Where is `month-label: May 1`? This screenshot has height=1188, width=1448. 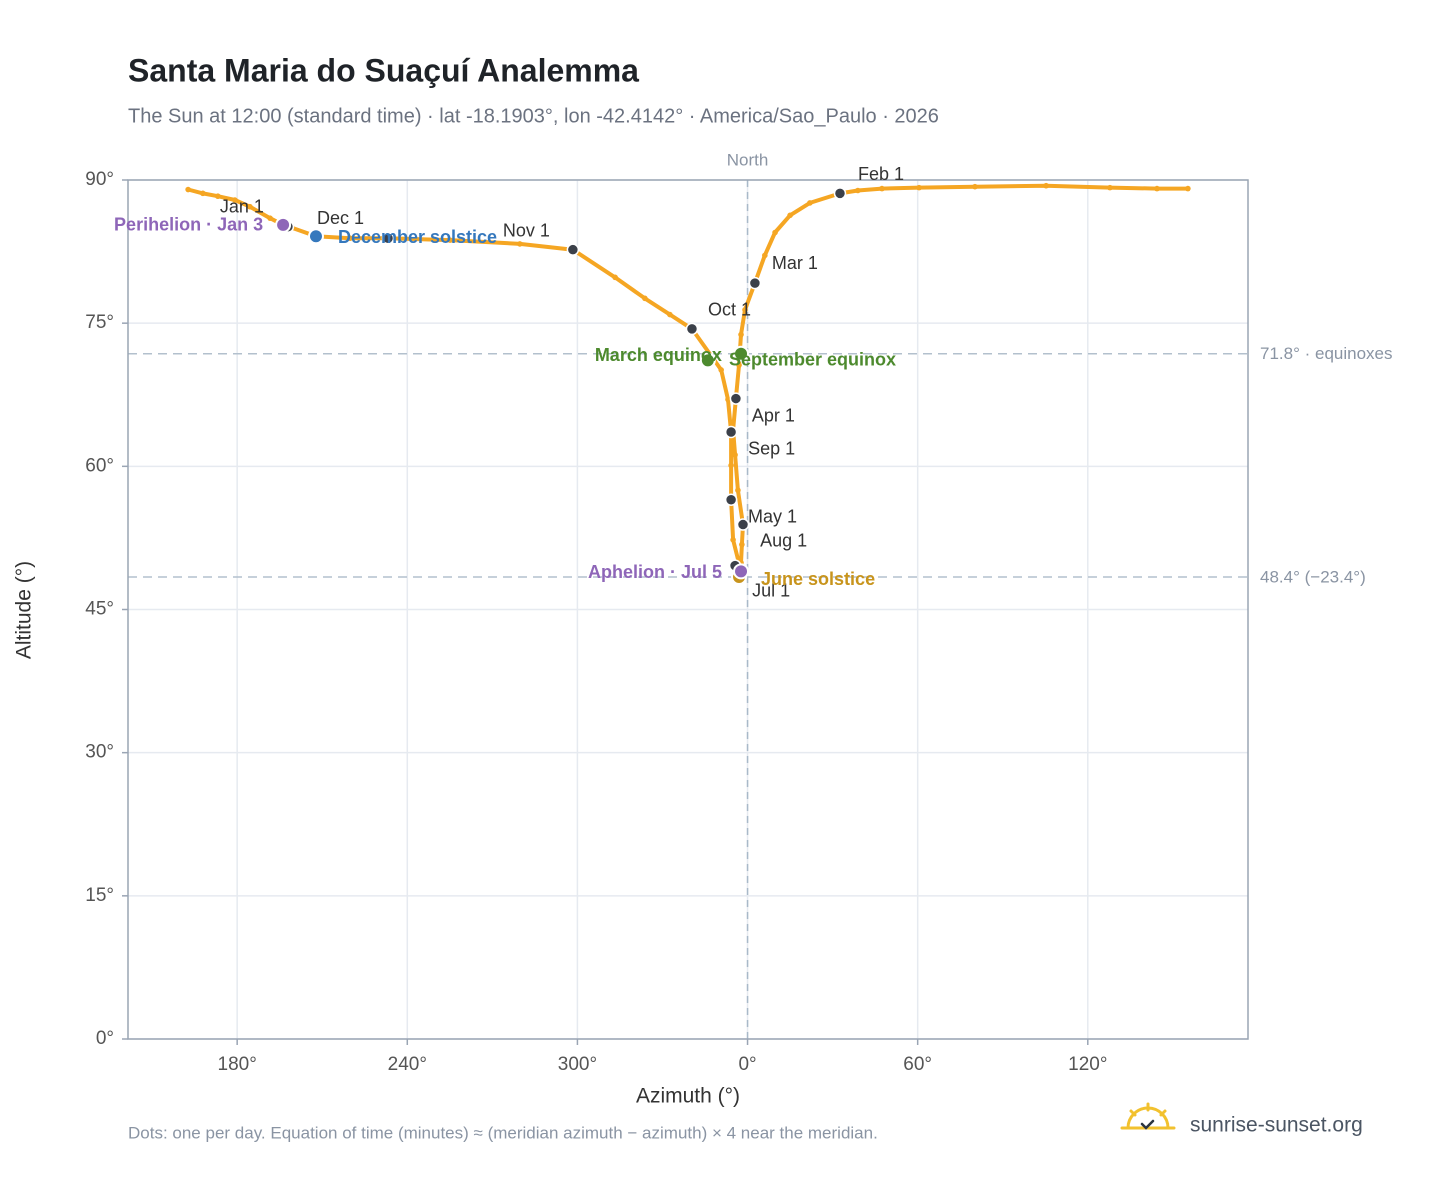 month-label: May 1 is located at coordinates (772, 516).